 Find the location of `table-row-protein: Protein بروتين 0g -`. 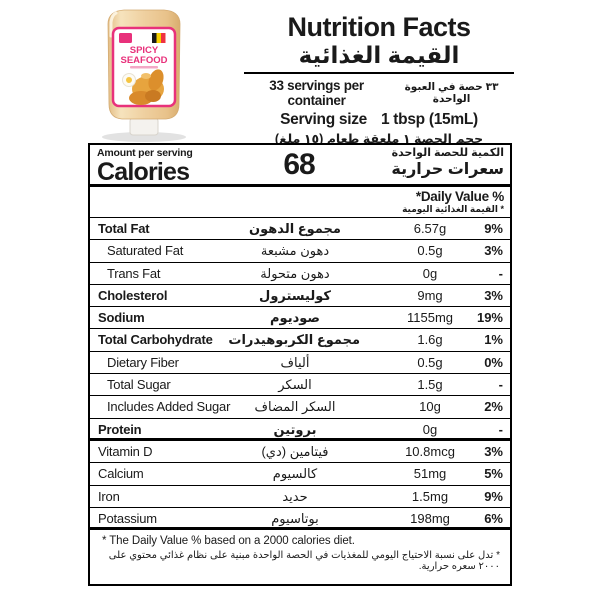

table-row-protein: Protein بروتين 0g - is located at coordinates (300, 430).